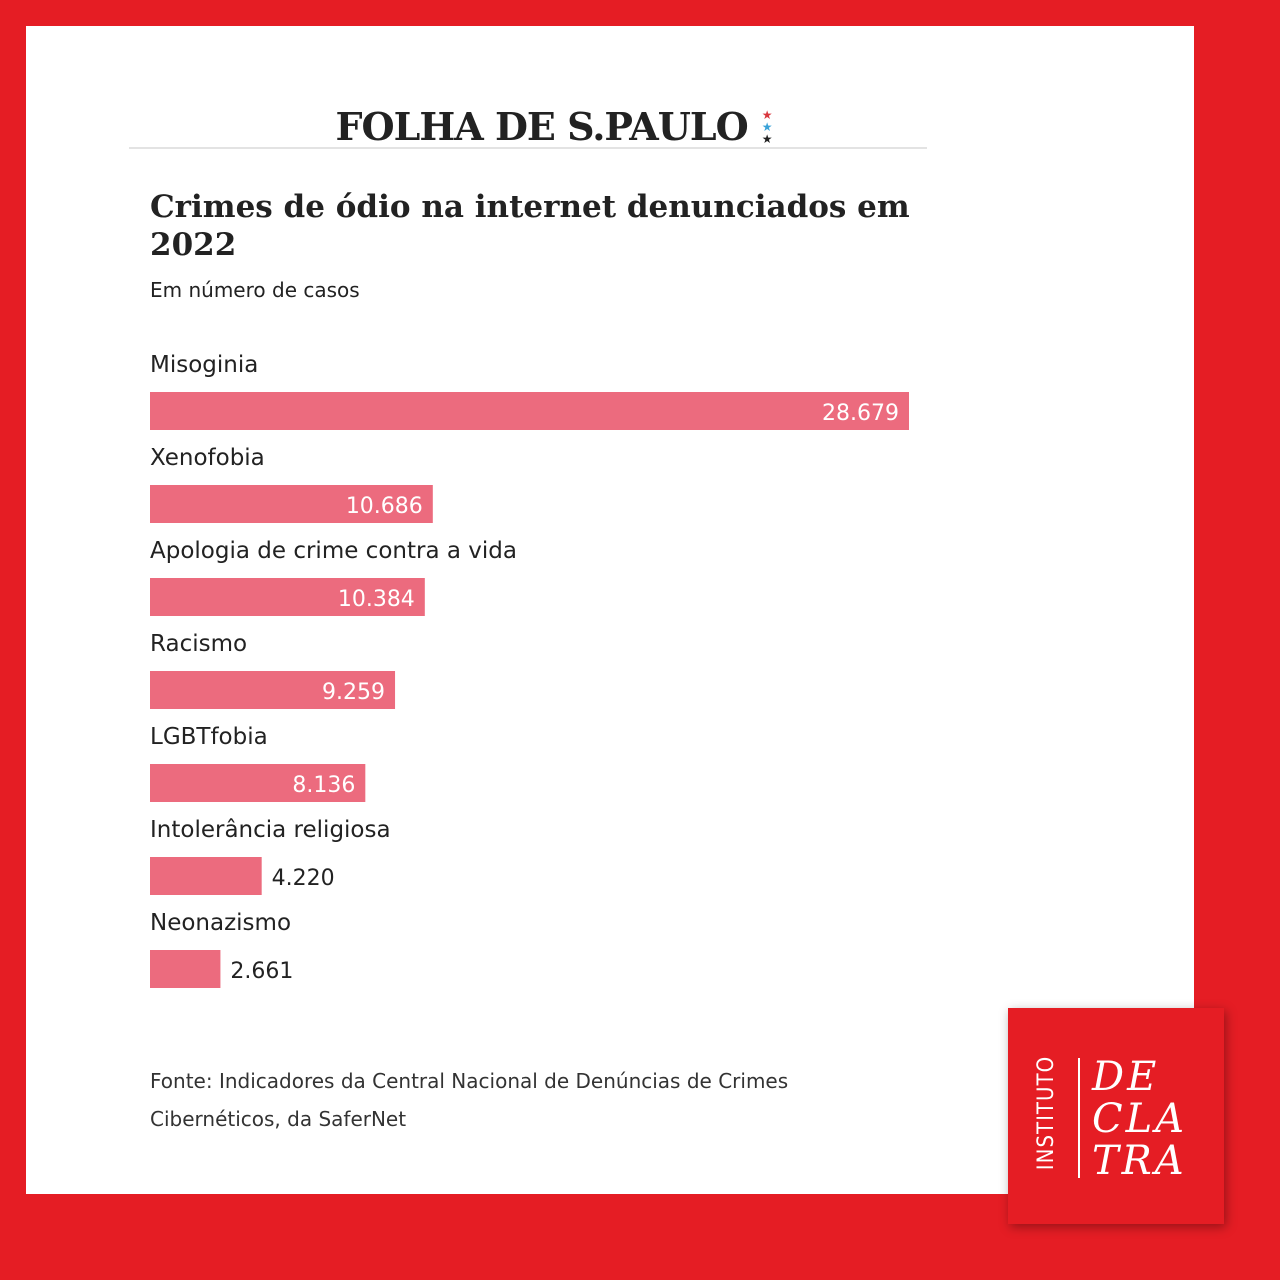 The height and width of the screenshot is (1280, 1280). What do you see at coordinates (767, 126) in the screenshot?
I see `stars-icon: ★ ★ ★` at bounding box center [767, 126].